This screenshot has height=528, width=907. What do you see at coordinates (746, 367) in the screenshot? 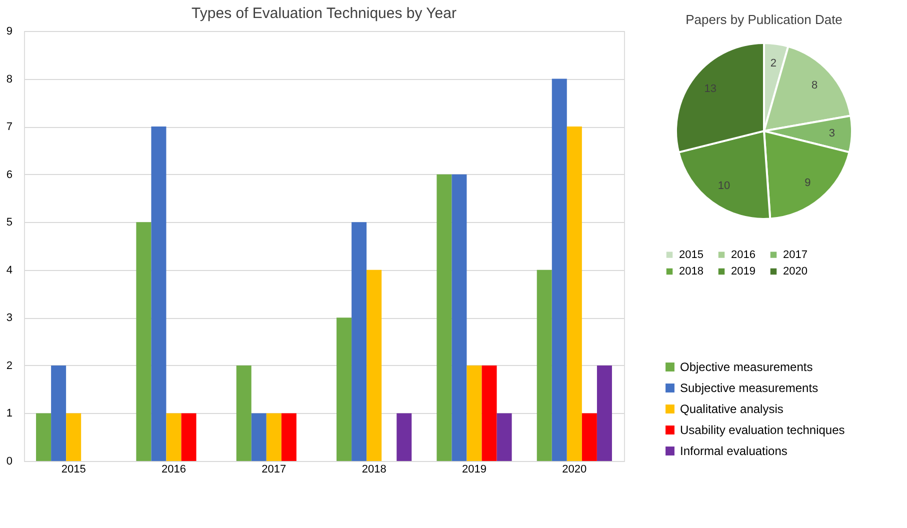
I see `legend-label: Objective measurements` at bounding box center [746, 367].